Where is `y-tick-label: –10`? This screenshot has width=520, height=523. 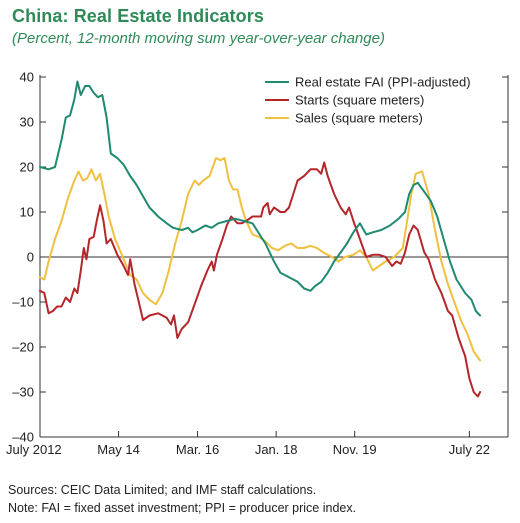 y-tick-label: –10 is located at coordinates (23, 302).